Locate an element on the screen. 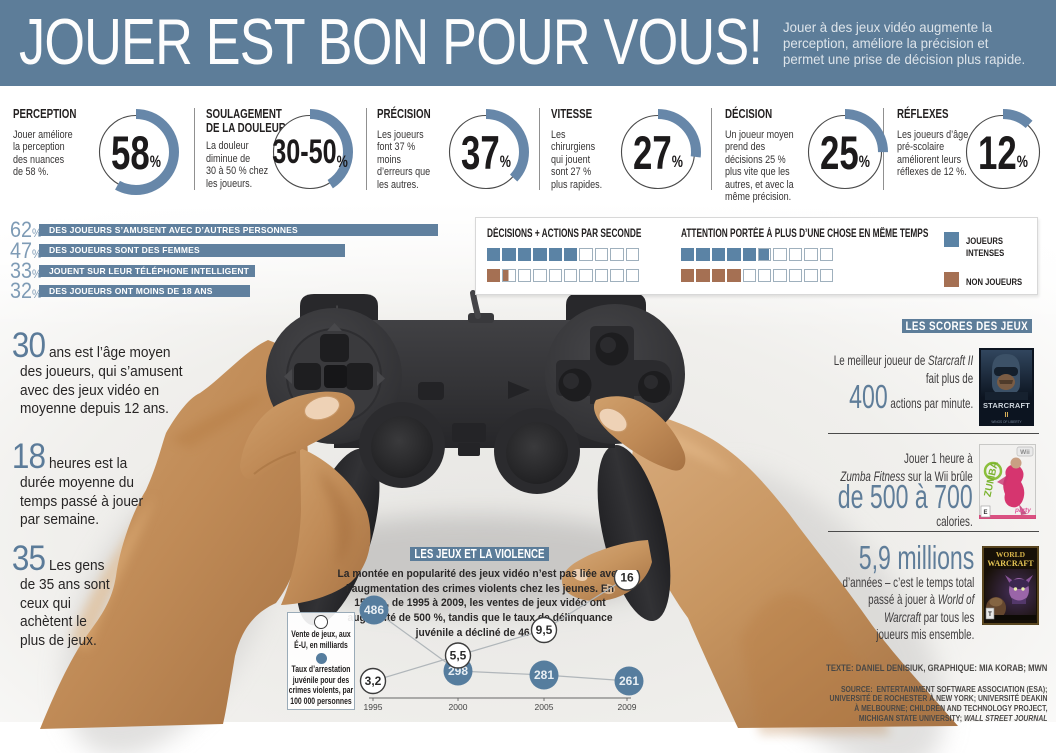 The height and width of the screenshot is (753, 1056). svg-text: 2009 is located at coordinates (627, 706).